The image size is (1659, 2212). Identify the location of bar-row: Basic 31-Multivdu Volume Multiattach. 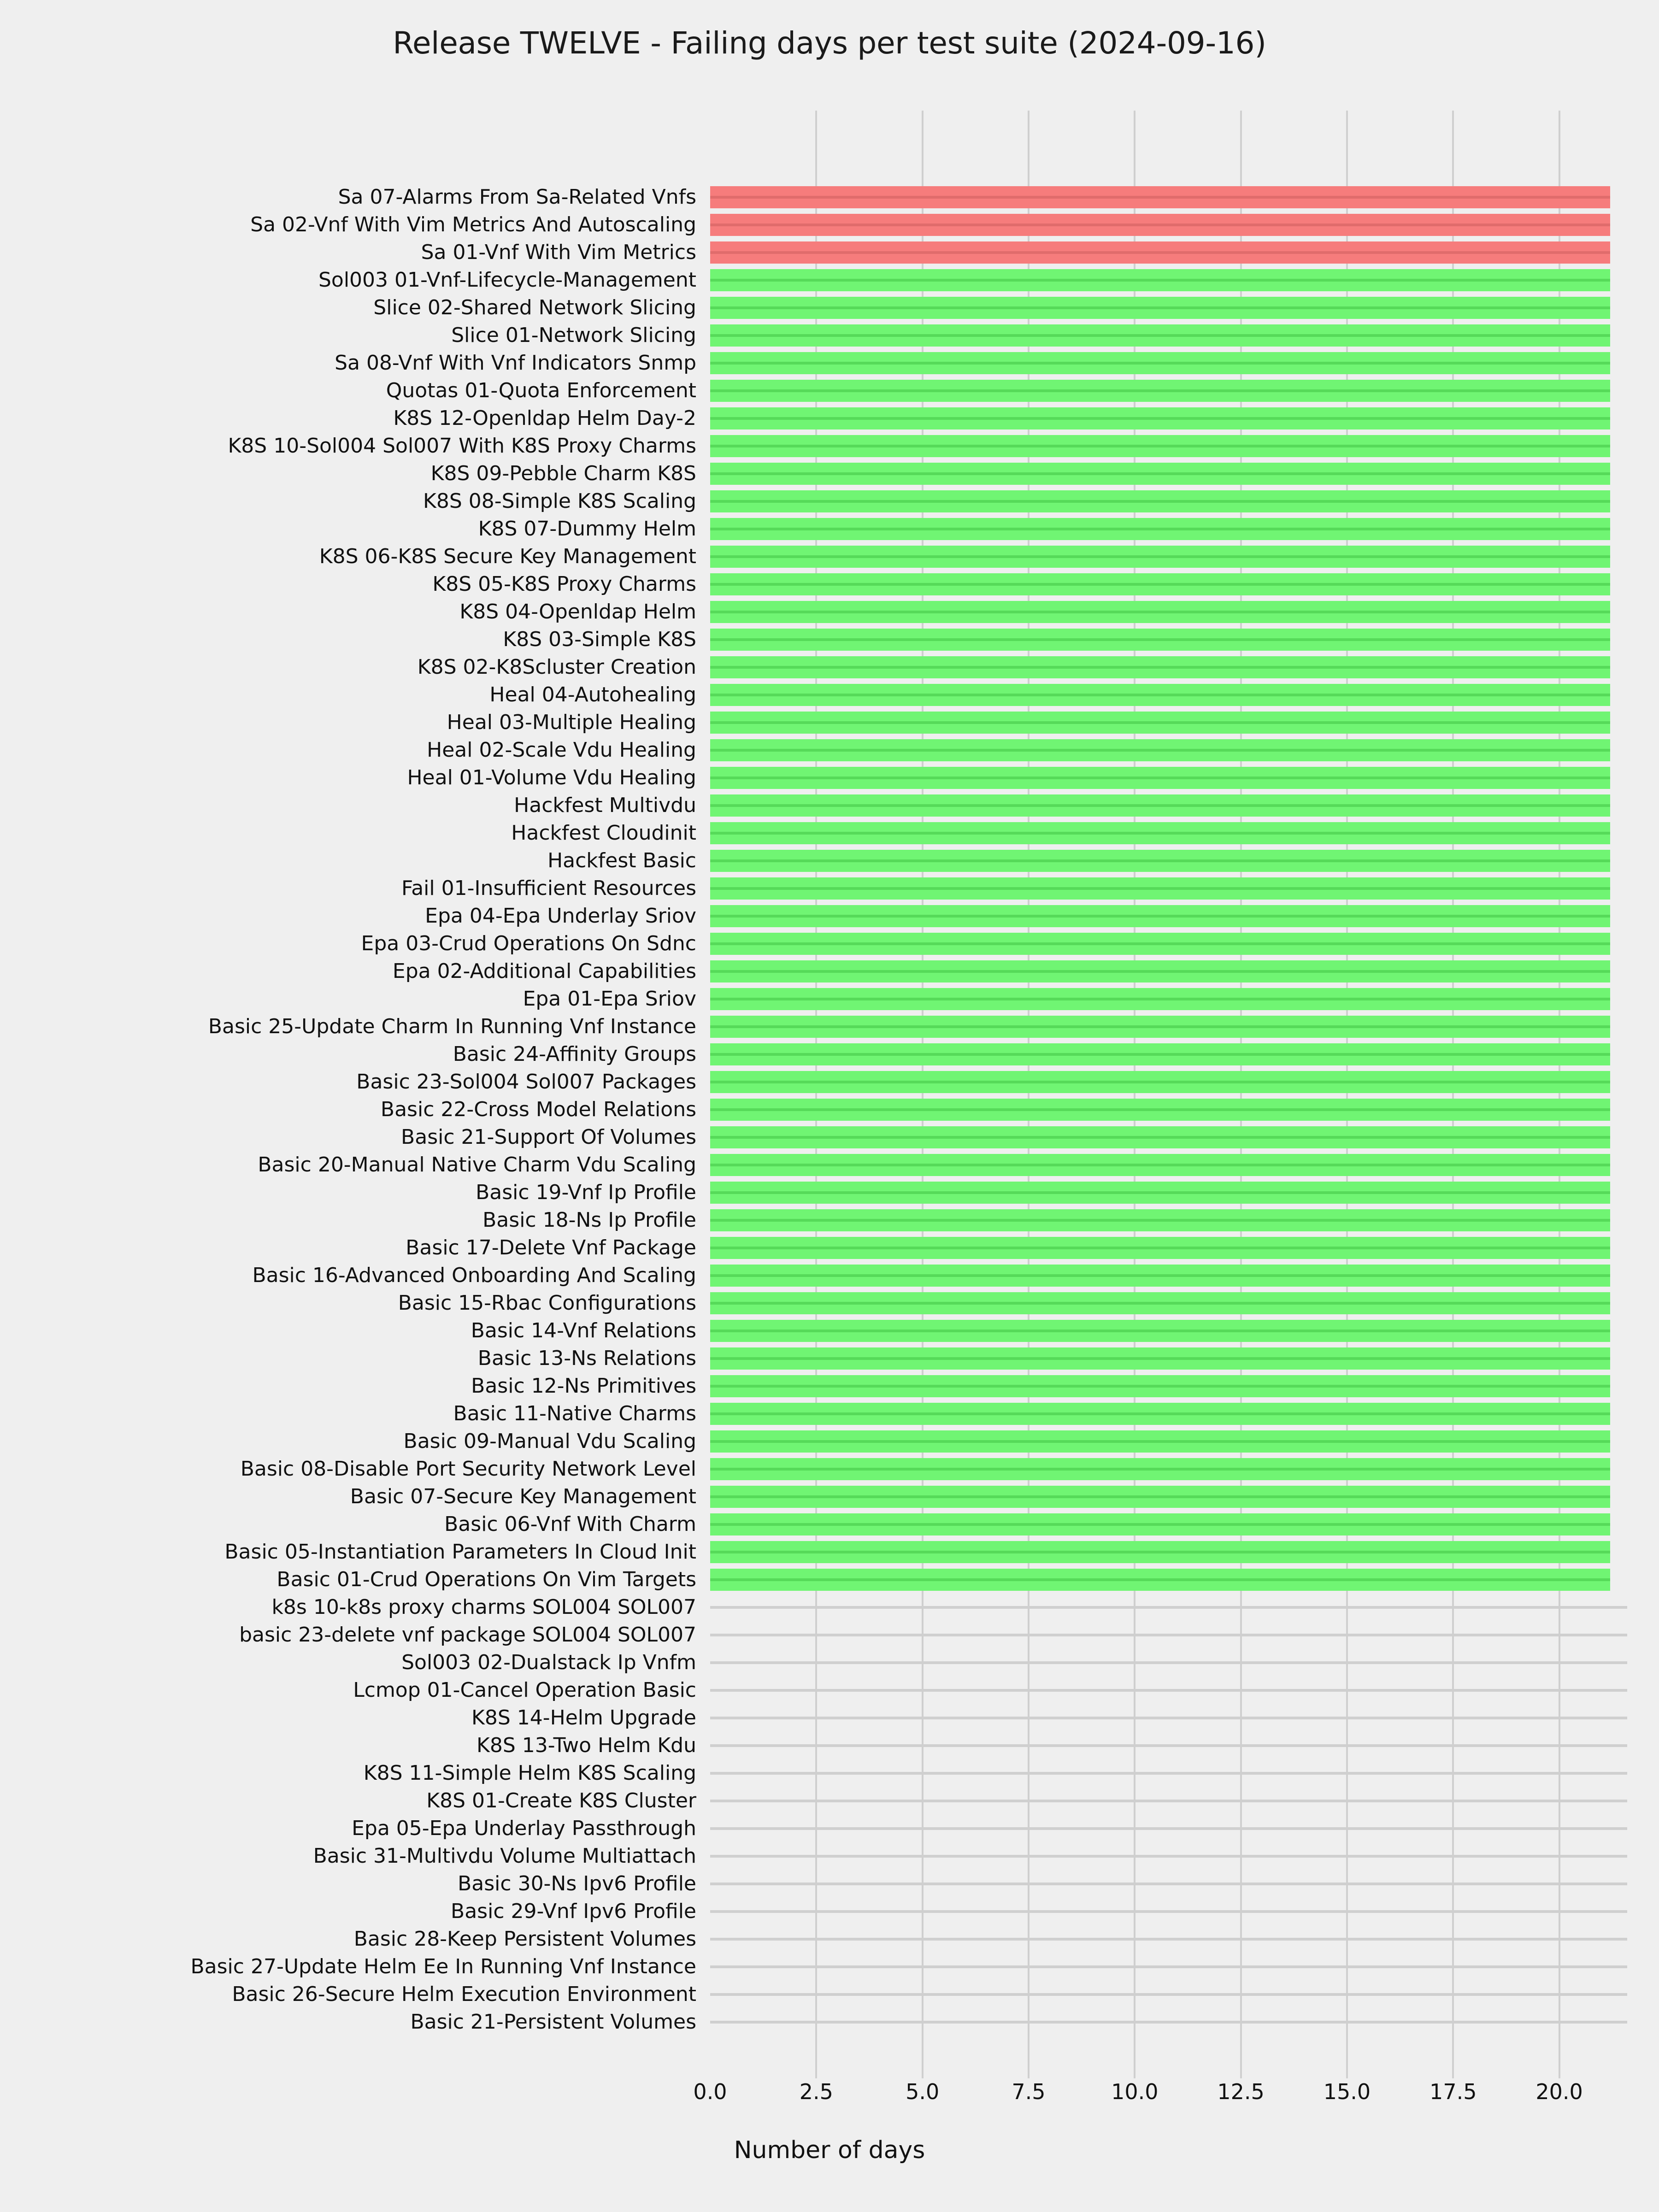
(829, 1856).